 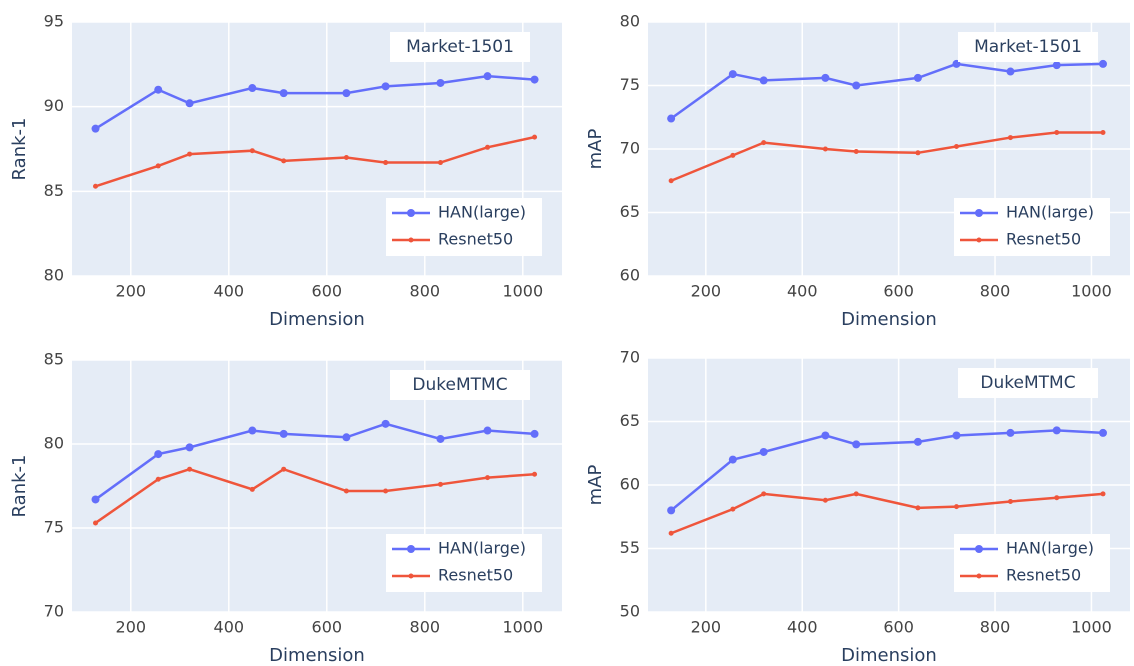 I want to click on annotation-text: Market-1501, so click(x=1028, y=47).